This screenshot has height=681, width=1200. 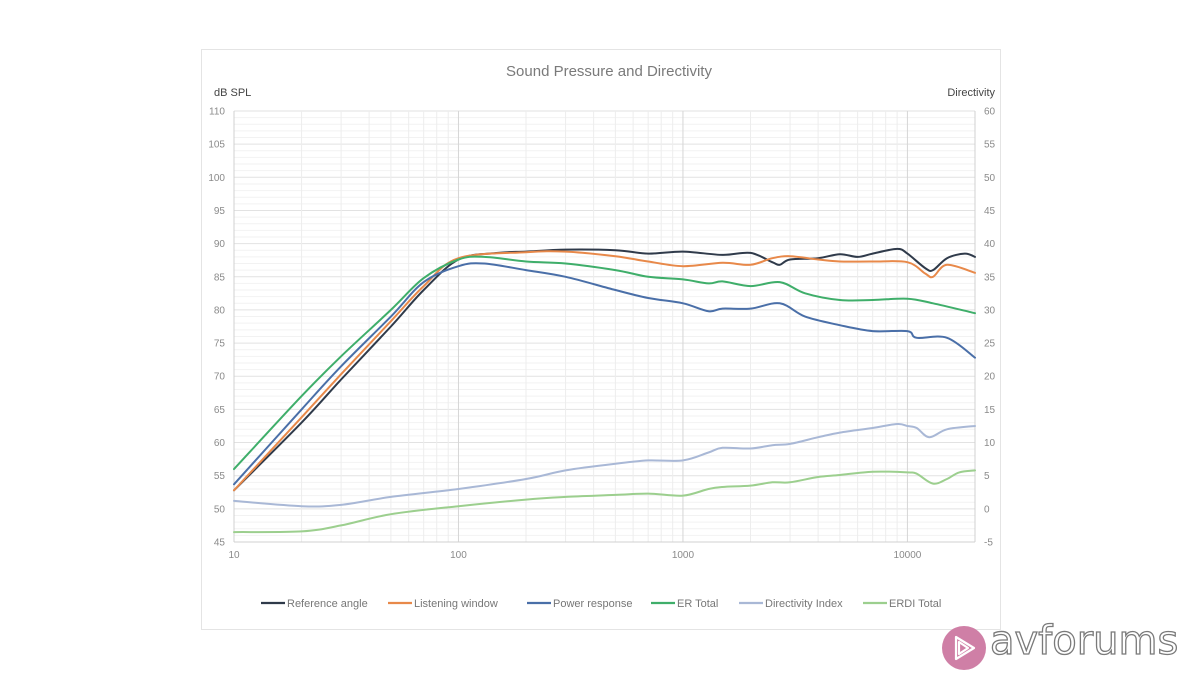 What do you see at coordinates (232, 93) in the screenshot?
I see `y-axis-label: dB SPL` at bounding box center [232, 93].